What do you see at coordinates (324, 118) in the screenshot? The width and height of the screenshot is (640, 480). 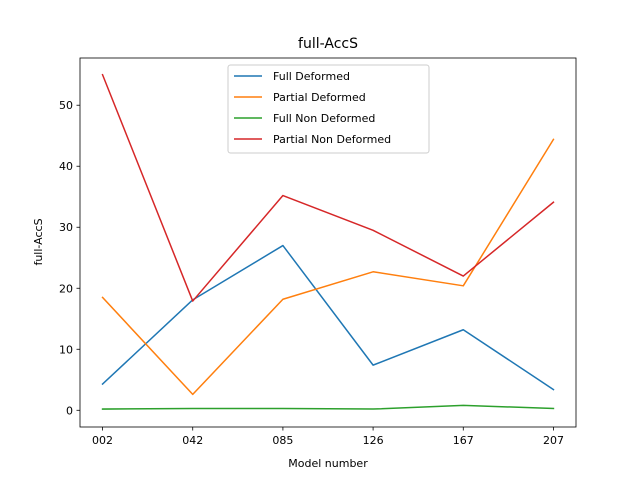 I see `legend-label-2: Full Non Deformed` at bounding box center [324, 118].